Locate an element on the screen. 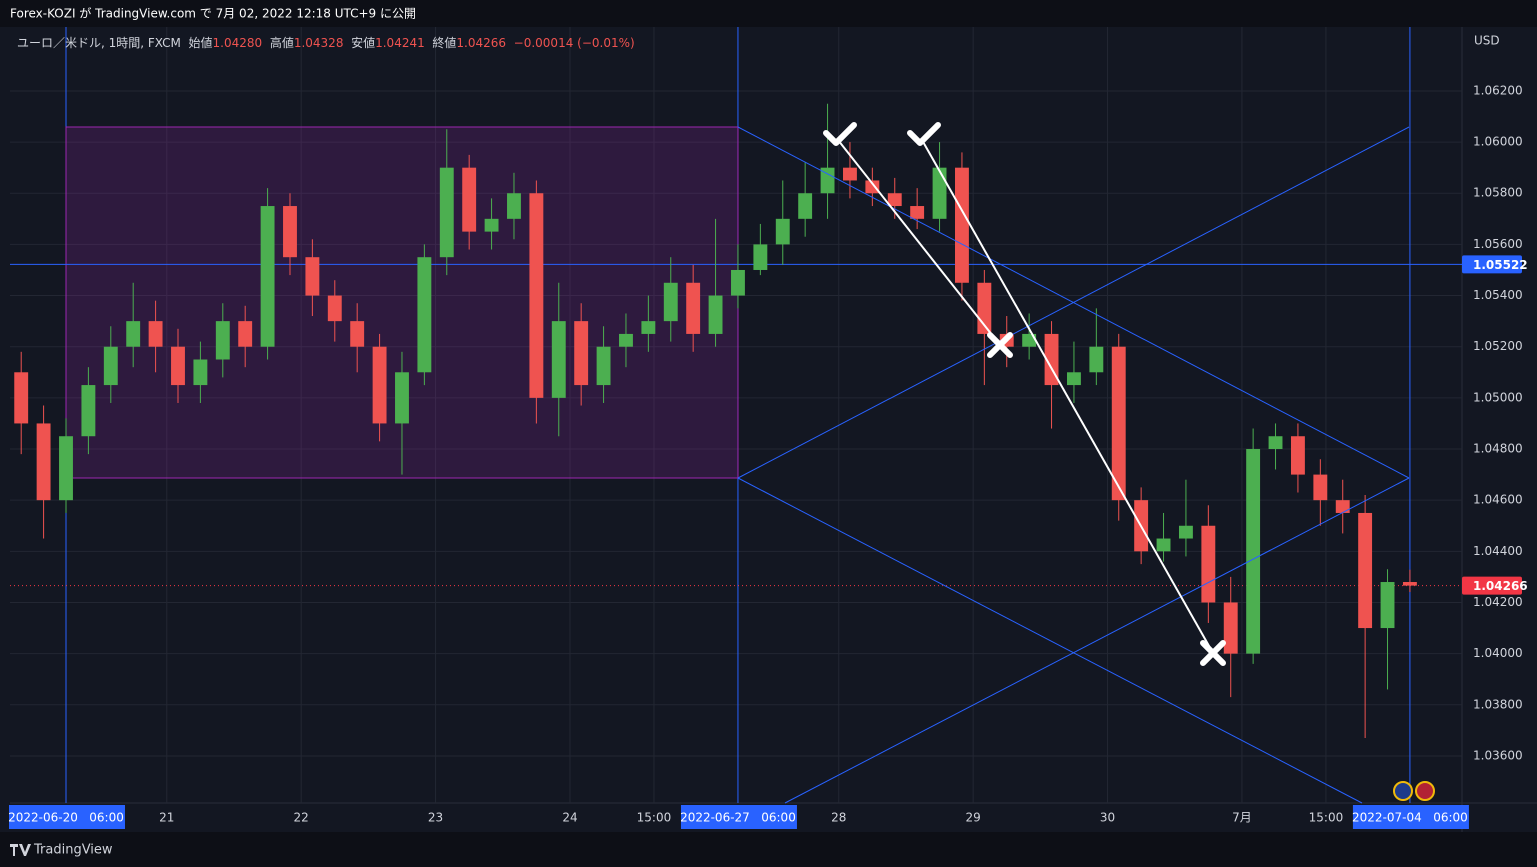 This screenshot has width=1537, height=867. x-tick-label: 29 is located at coordinates (973, 818).